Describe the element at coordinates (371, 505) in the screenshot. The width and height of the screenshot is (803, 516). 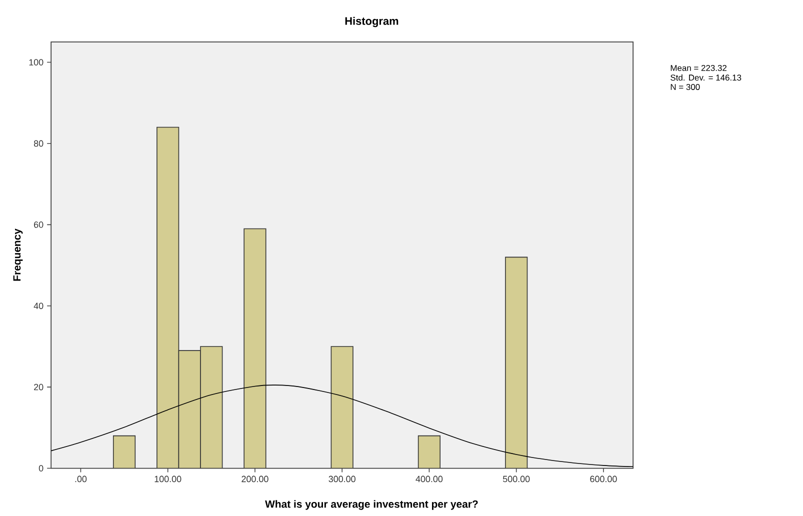
I see `x-axis-title: What is your average investment per year?` at that location.